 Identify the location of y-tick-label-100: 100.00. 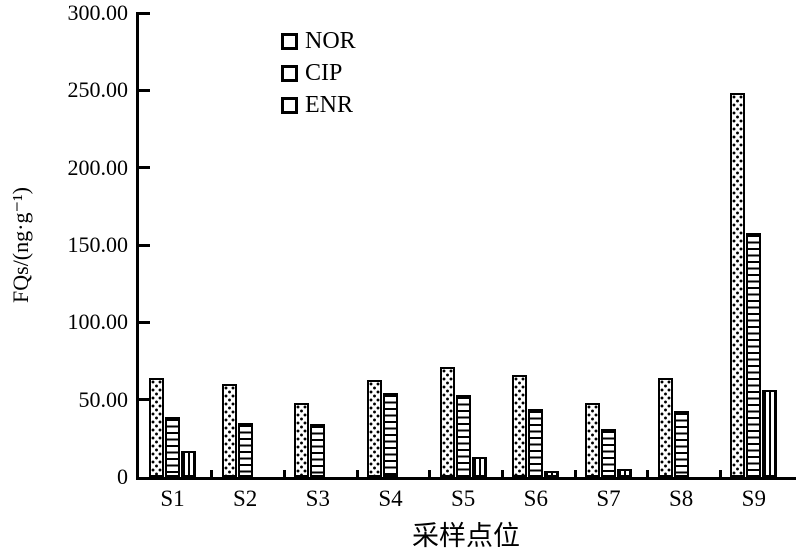
(98, 322).